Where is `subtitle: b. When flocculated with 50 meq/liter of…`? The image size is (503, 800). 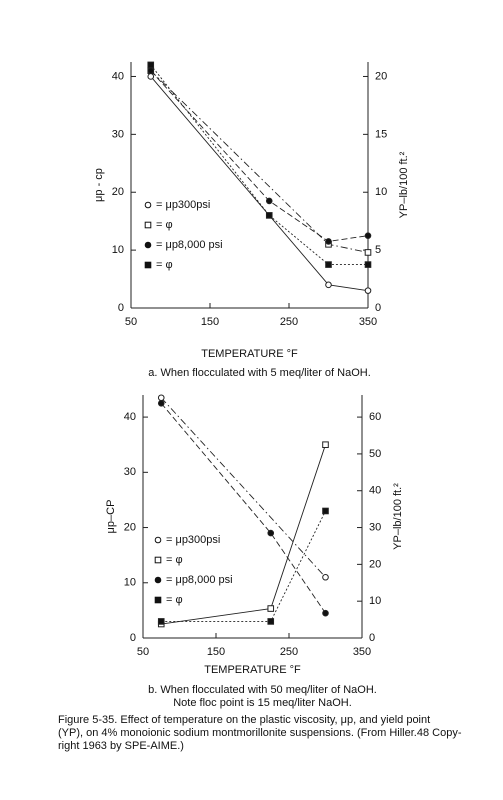
subtitle: b. When flocculated with 50 meq/liter of… is located at coordinates (262, 690).